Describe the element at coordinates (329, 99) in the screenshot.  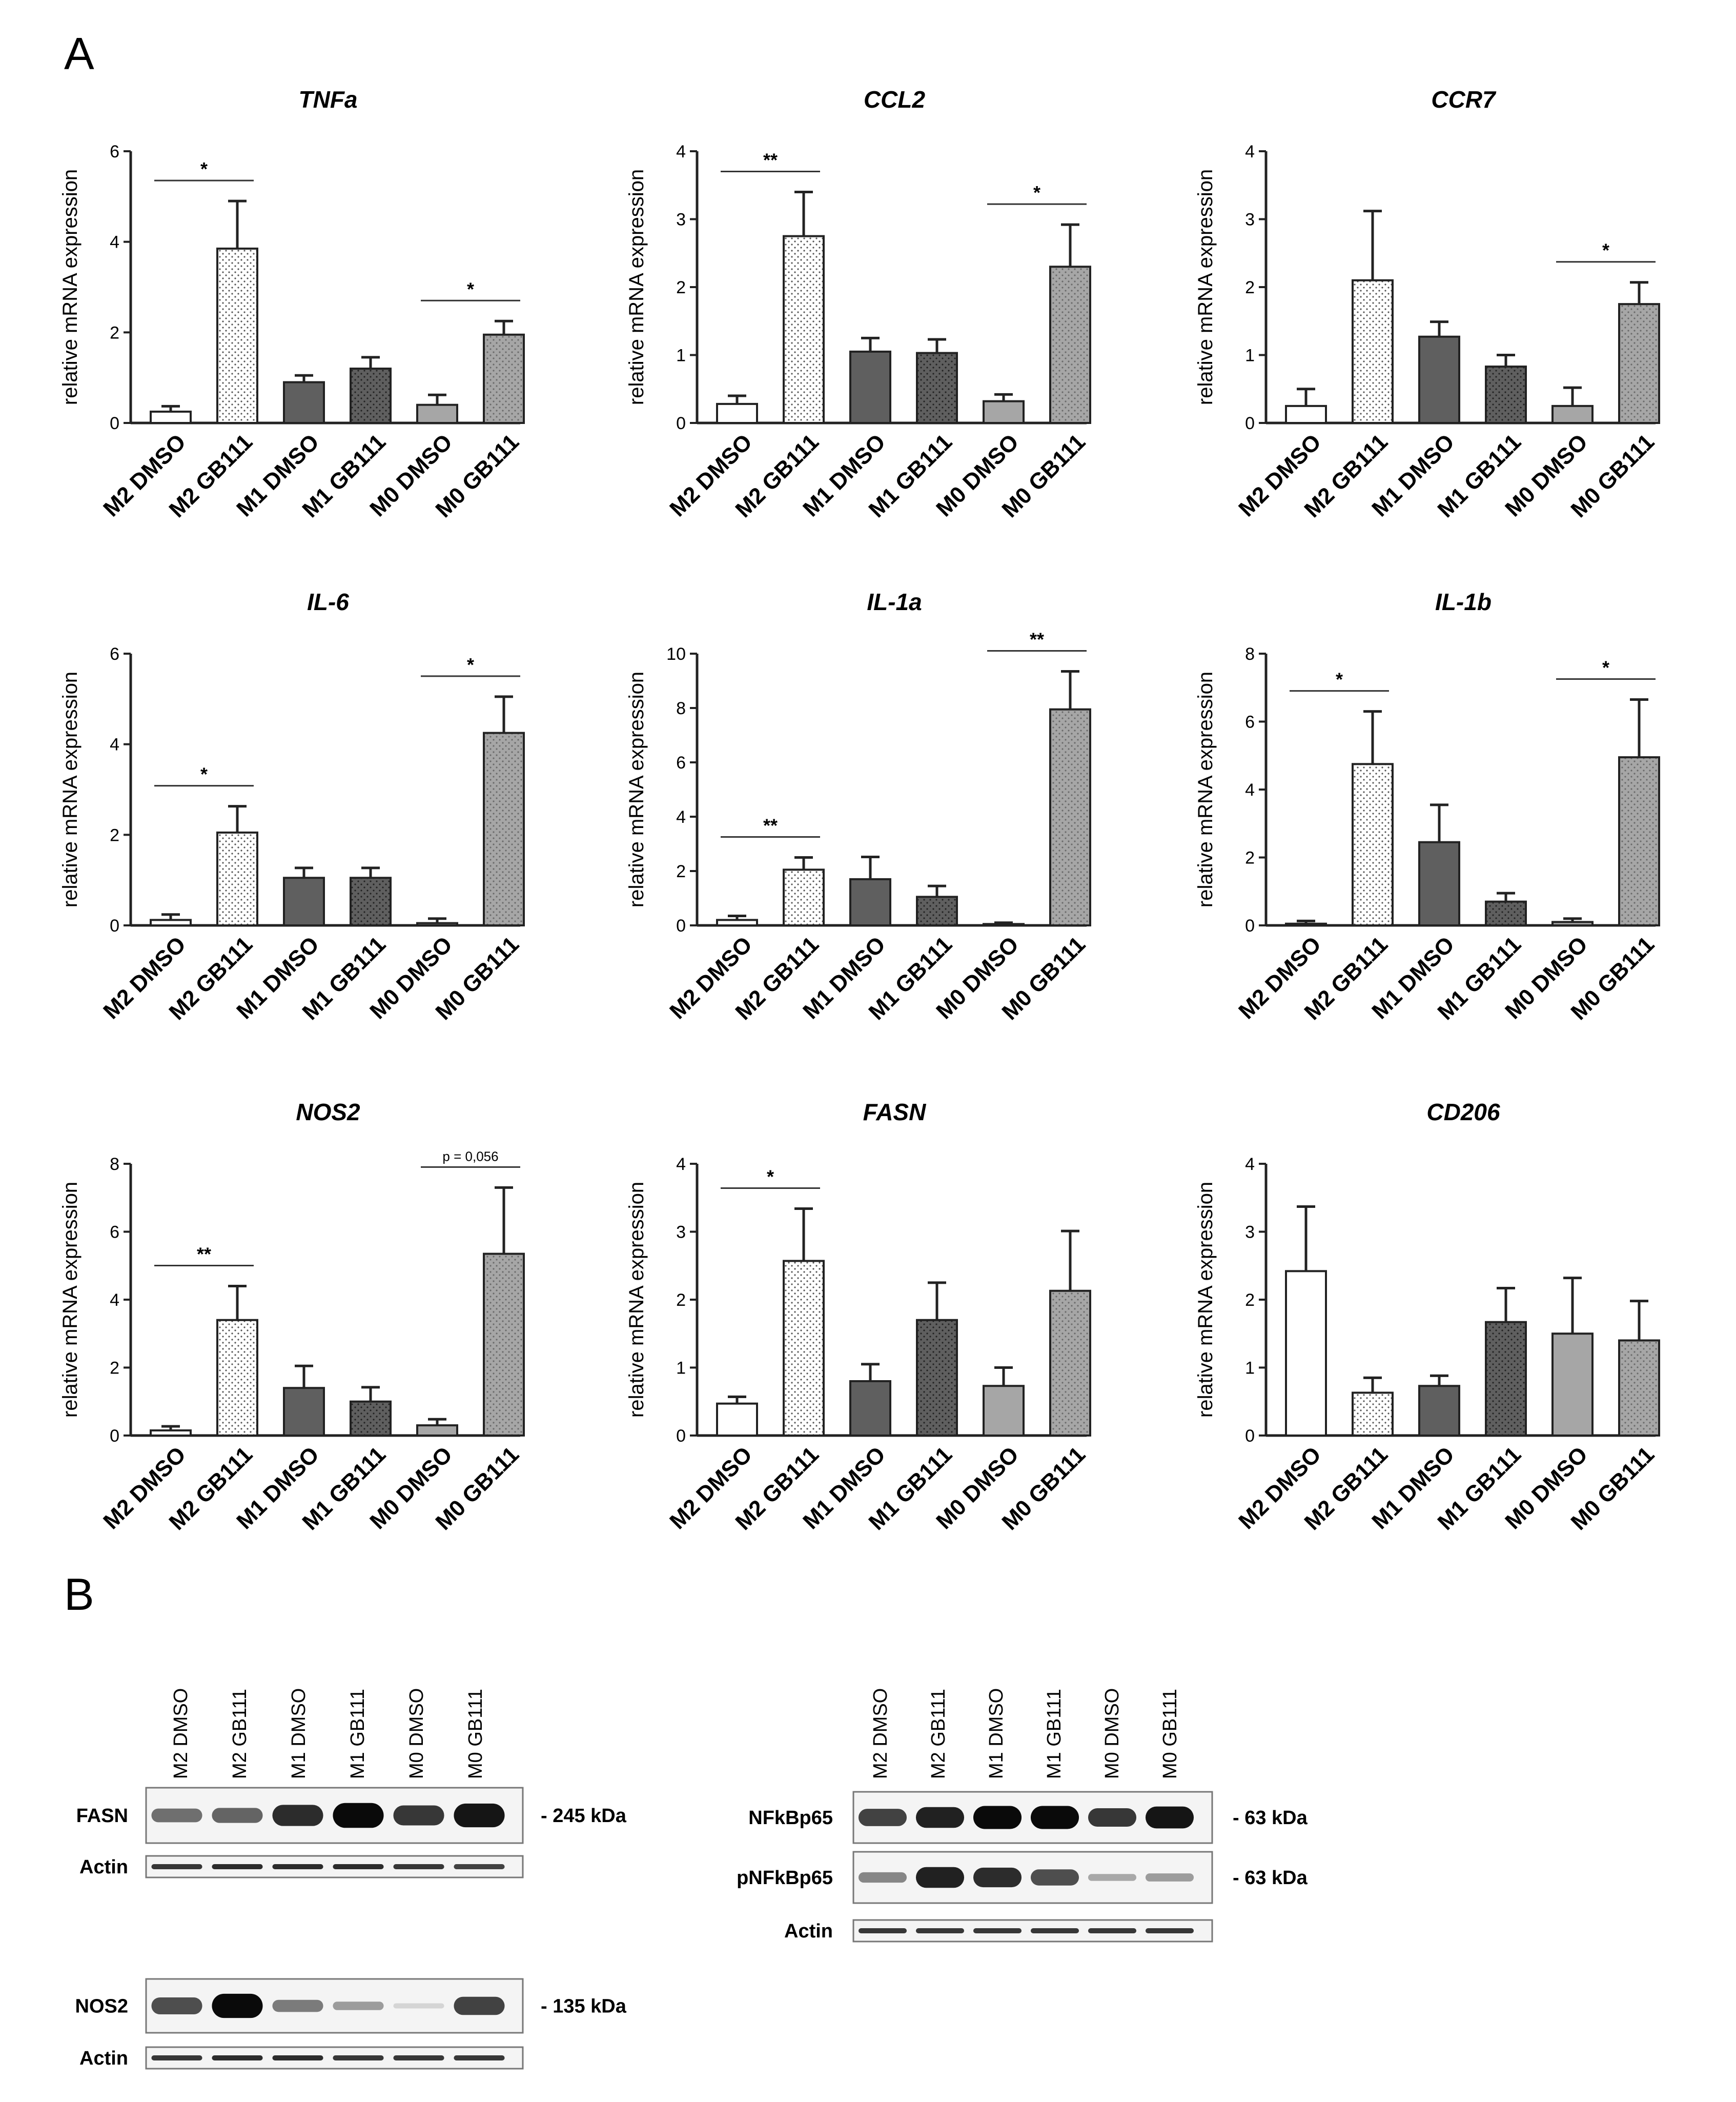
I see `chart-title: TNFa` at that location.